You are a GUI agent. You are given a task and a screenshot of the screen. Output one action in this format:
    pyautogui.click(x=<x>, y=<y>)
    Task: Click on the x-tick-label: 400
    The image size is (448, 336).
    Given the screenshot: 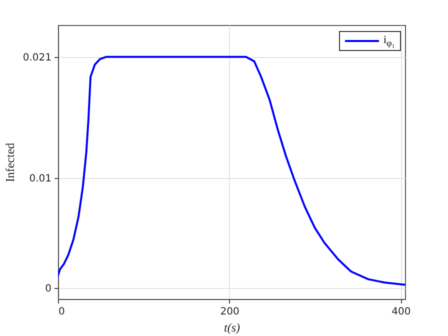 What is the action you would take?
    pyautogui.click(x=401, y=312)
    